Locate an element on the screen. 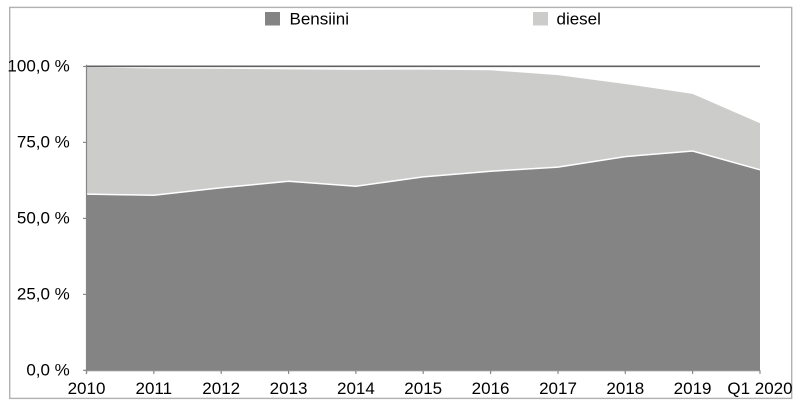 This screenshot has height=401, width=800. svg-text: 2013 is located at coordinates (289, 388).